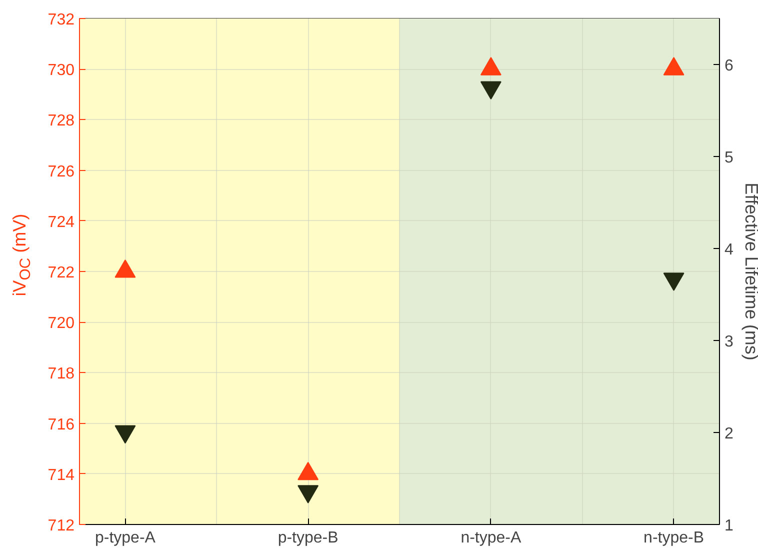 This screenshot has width=758, height=549. Describe the element at coordinates (61, 374) in the screenshot. I see `y-tick-label: 718` at that location.